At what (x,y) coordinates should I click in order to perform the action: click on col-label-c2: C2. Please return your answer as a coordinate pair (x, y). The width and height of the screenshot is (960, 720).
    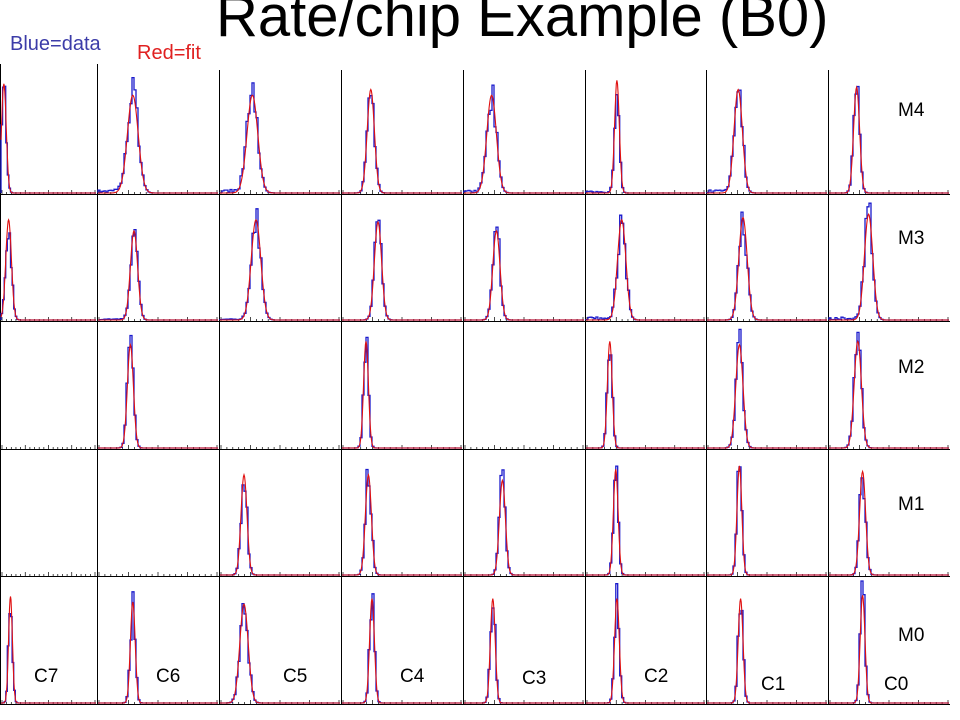
    Looking at the image, I should click on (656, 676).